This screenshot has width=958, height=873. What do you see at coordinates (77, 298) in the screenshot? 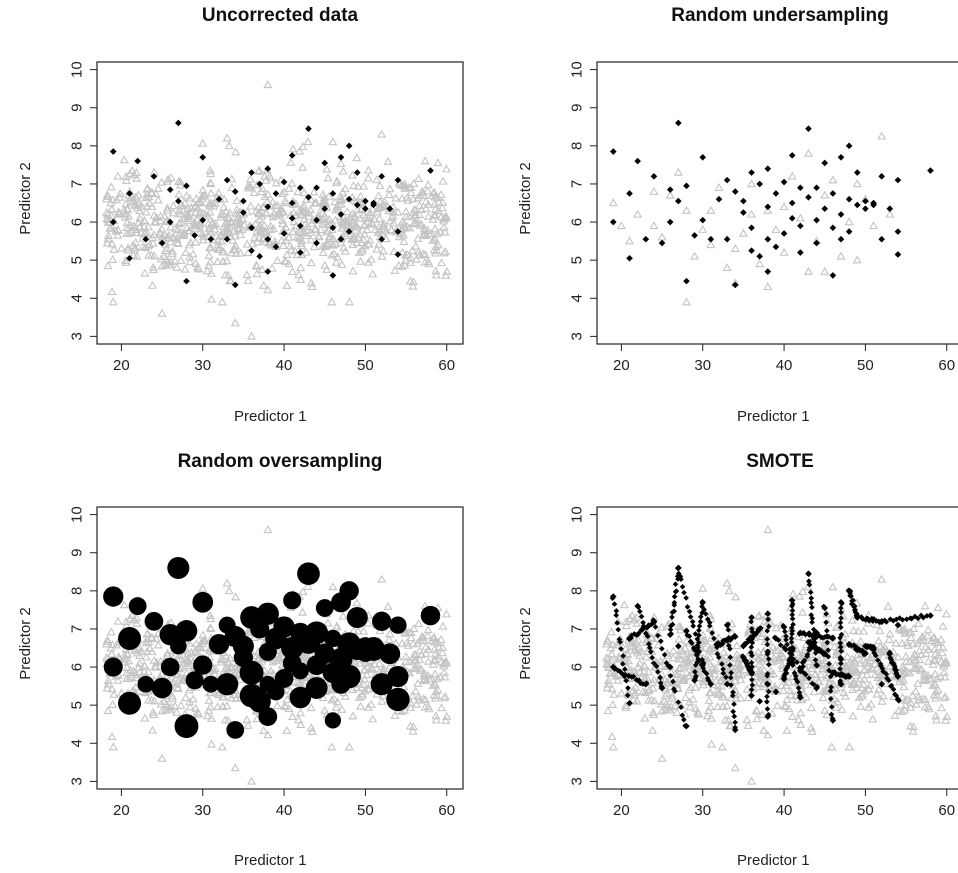
I see `y-tick-label: 4` at bounding box center [77, 298].